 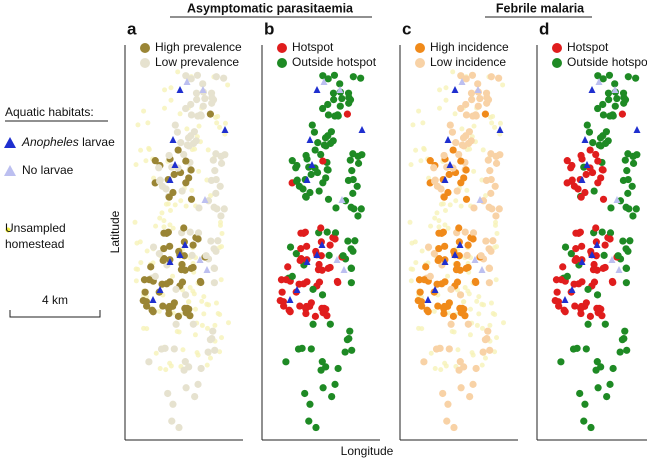 I want to click on larvae-word: larvae, so click(x=98, y=142).